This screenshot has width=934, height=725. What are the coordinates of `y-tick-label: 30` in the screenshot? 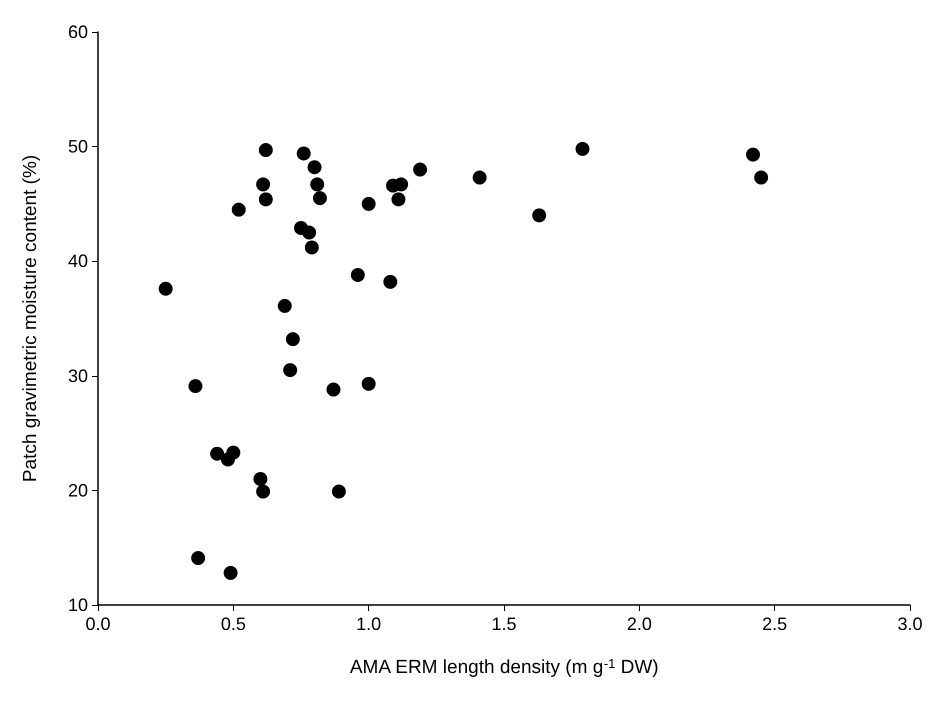 It's located at (78, 376).